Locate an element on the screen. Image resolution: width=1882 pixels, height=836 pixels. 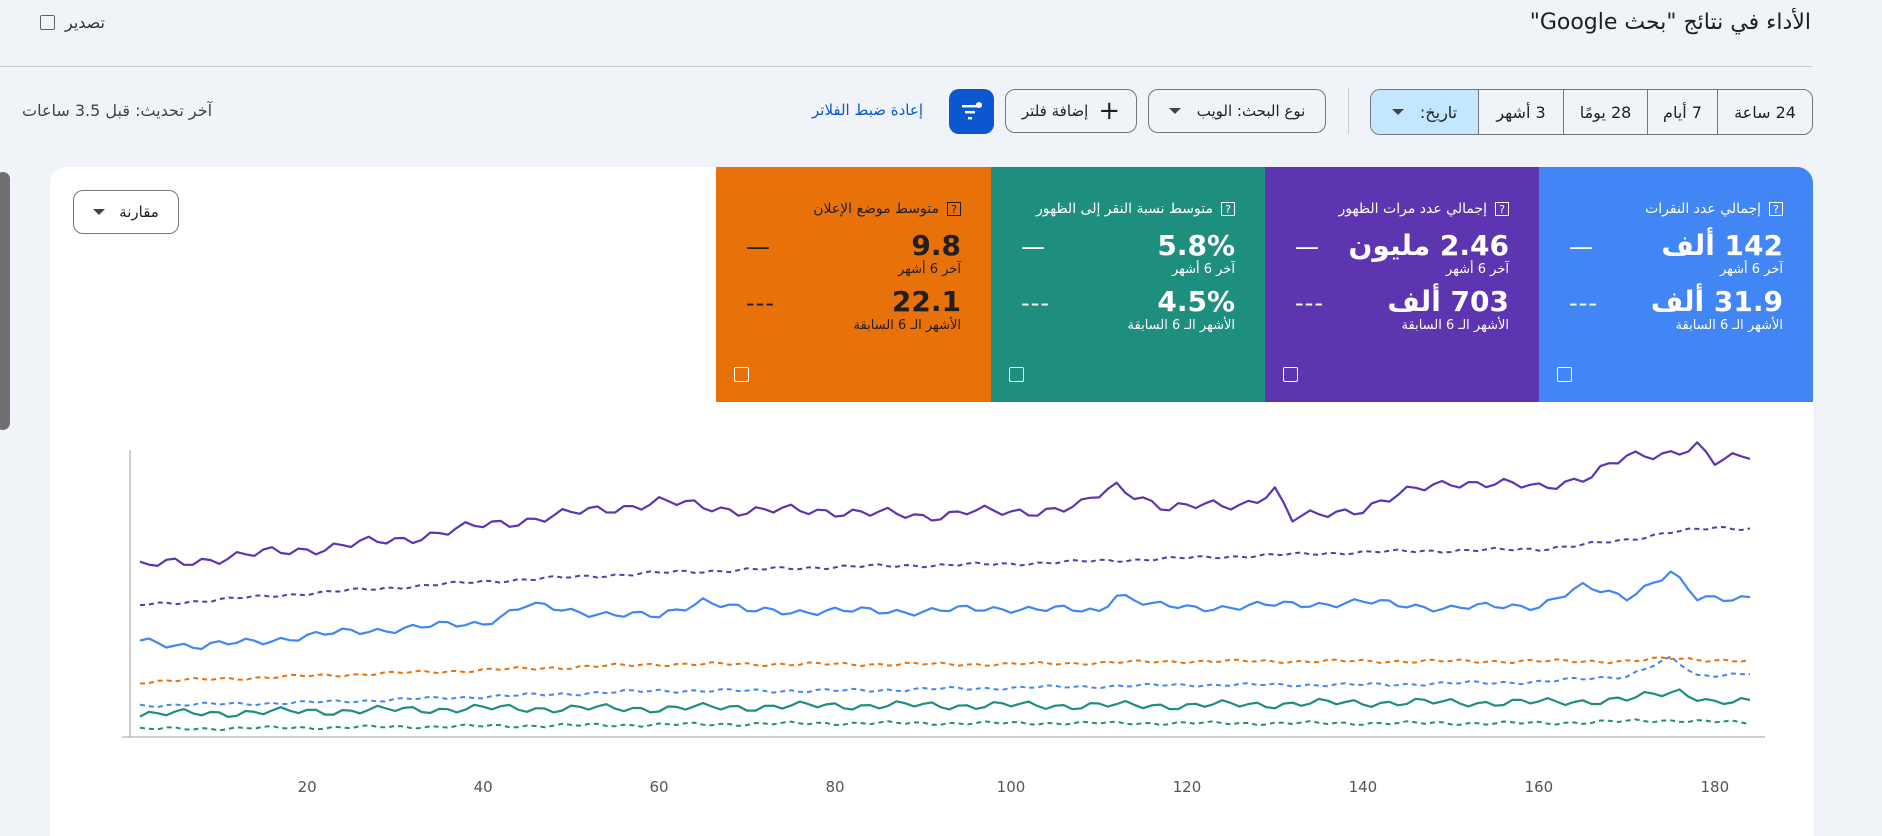
header-divider is located at coordinates (906, 66).